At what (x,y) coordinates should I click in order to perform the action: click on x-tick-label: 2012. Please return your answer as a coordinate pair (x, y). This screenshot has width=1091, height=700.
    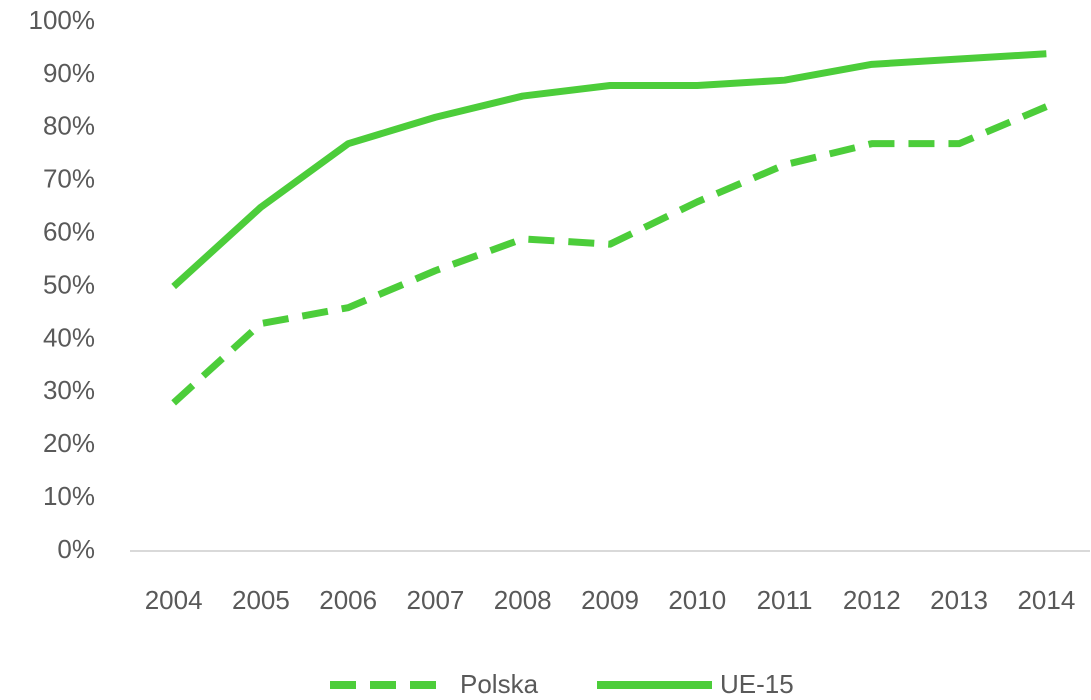
    Looking at the image, I should click on (872, 600).